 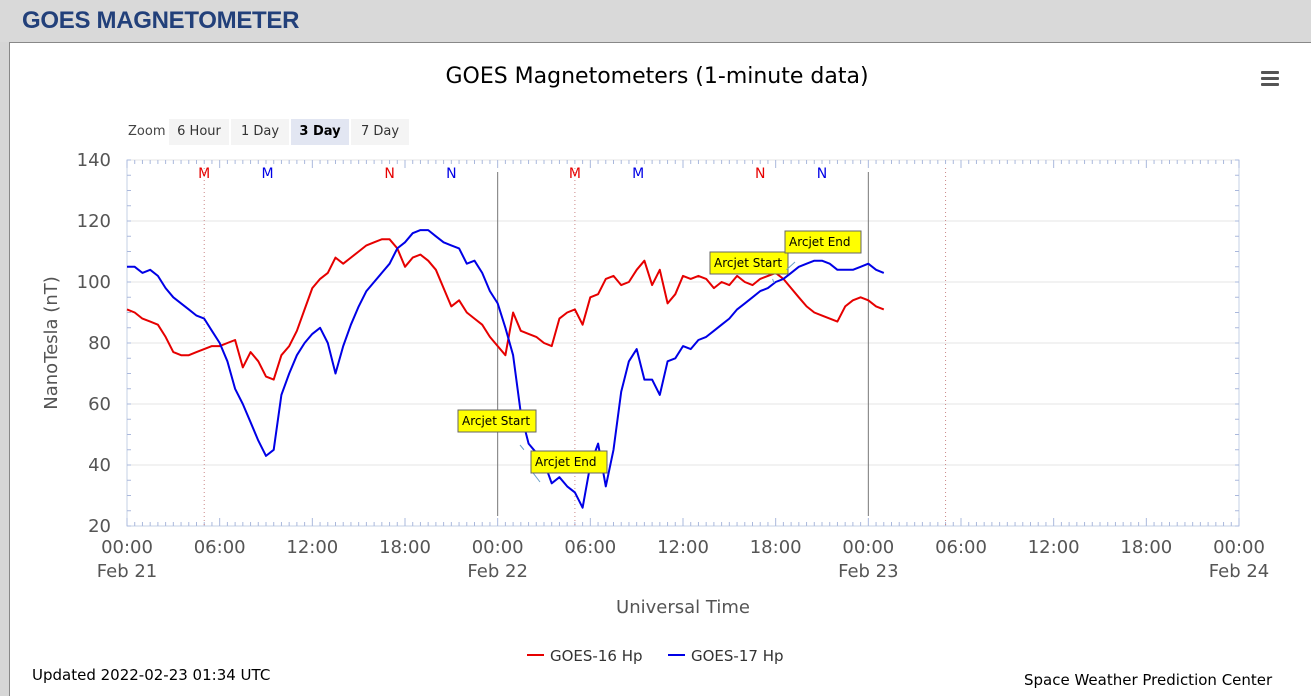 What do you see at coordinates (1270, 72) in the screenshot?
I see `hamburger-menu-icon` at bounding box center [1270, 72].